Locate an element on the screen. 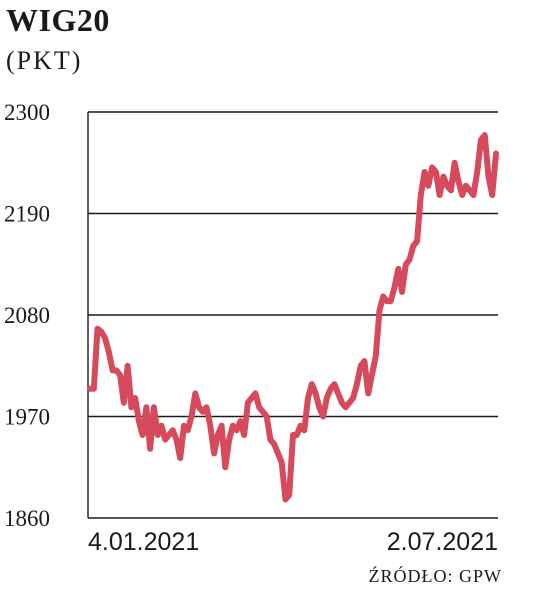 This screenshot has height=590, width=536. y-axis-ticks: 1860 1970 2080 2190 2300 is located at coordinates (27, 315).